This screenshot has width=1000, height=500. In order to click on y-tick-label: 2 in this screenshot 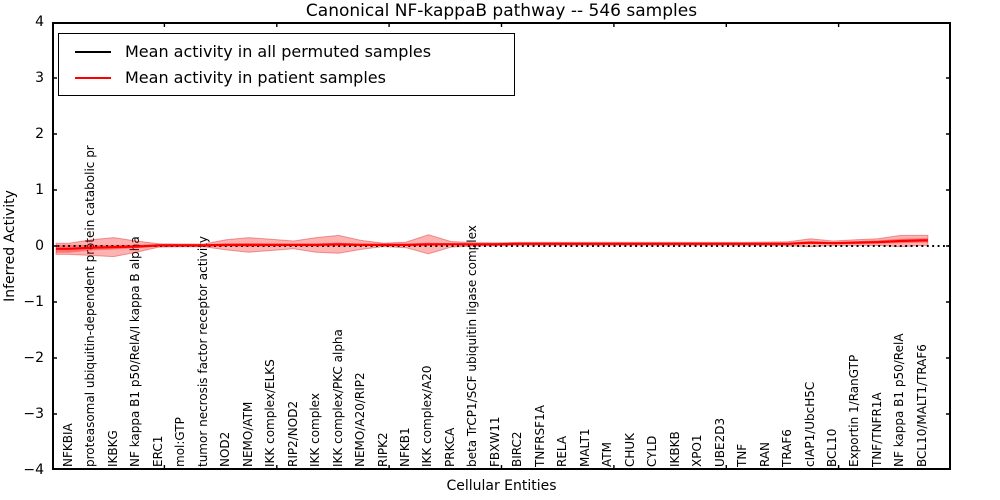, I will do `click(39, 134)`.